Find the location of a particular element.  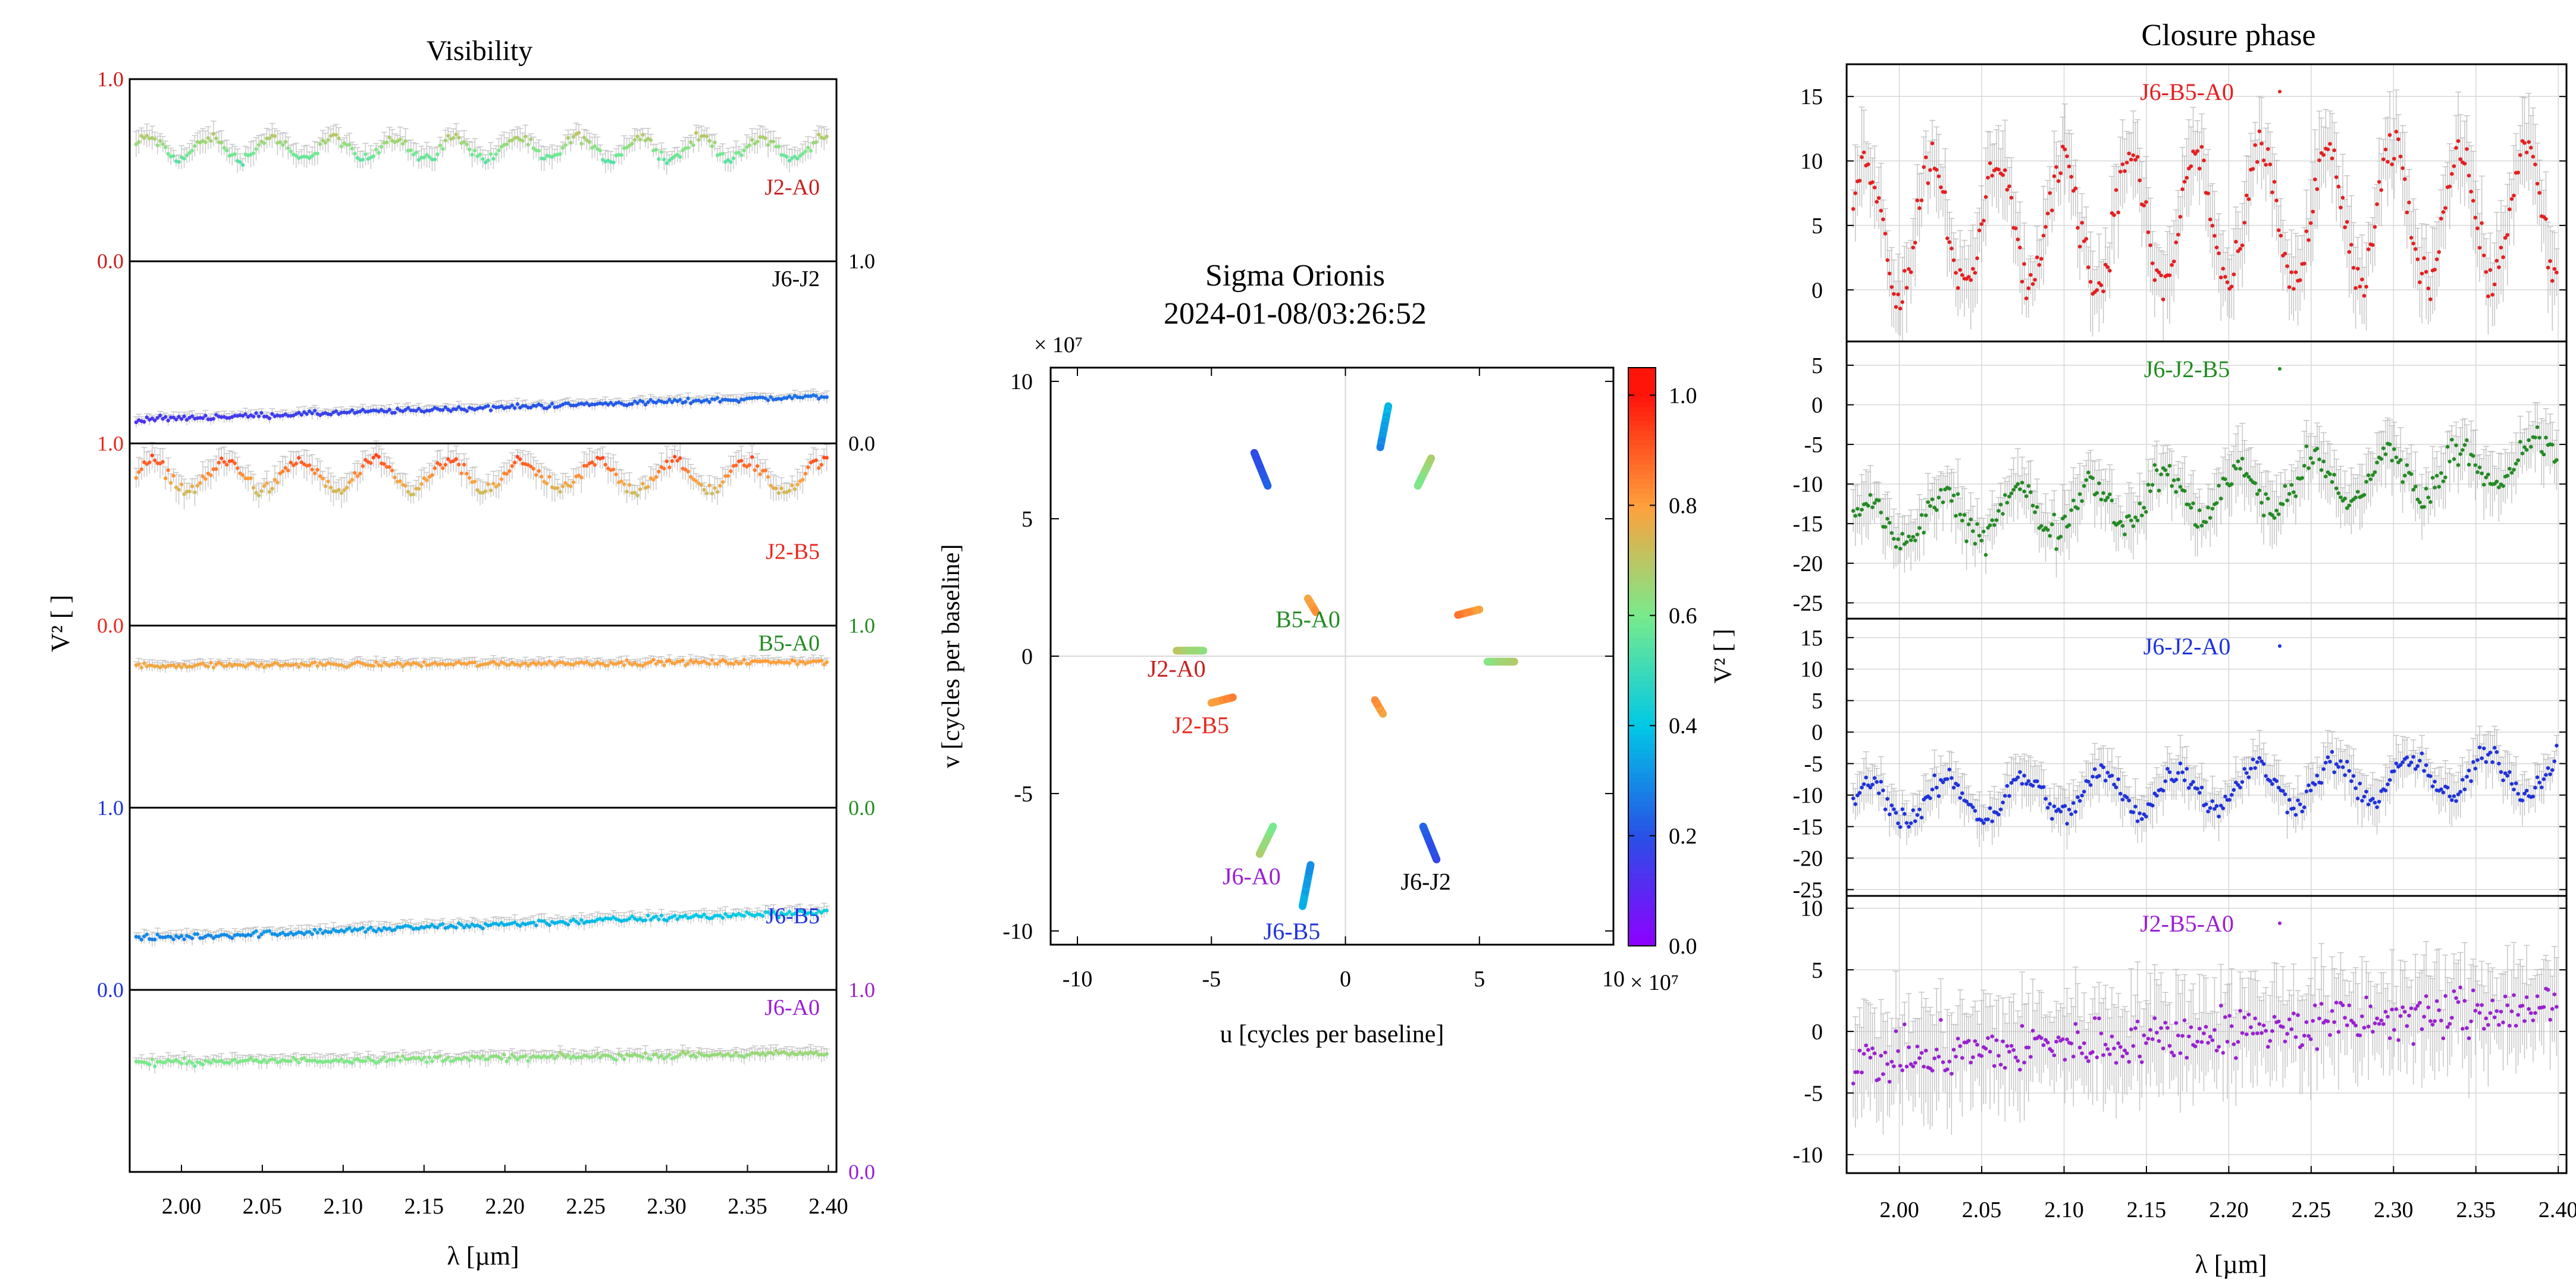

x-tick-label: 10 is located at coordinates (1613, 979).